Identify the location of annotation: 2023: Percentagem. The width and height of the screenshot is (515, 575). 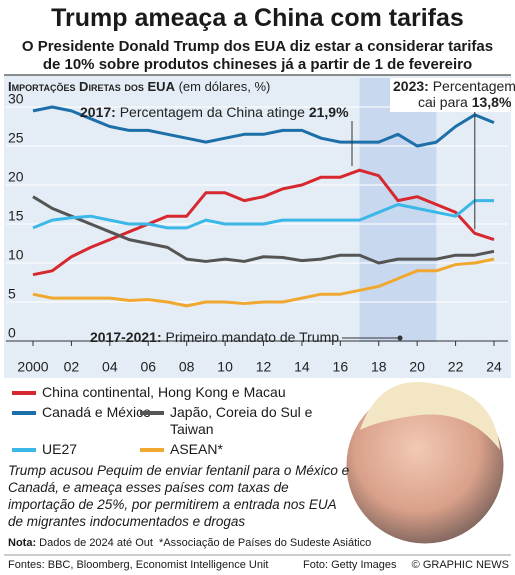
(454, 86).